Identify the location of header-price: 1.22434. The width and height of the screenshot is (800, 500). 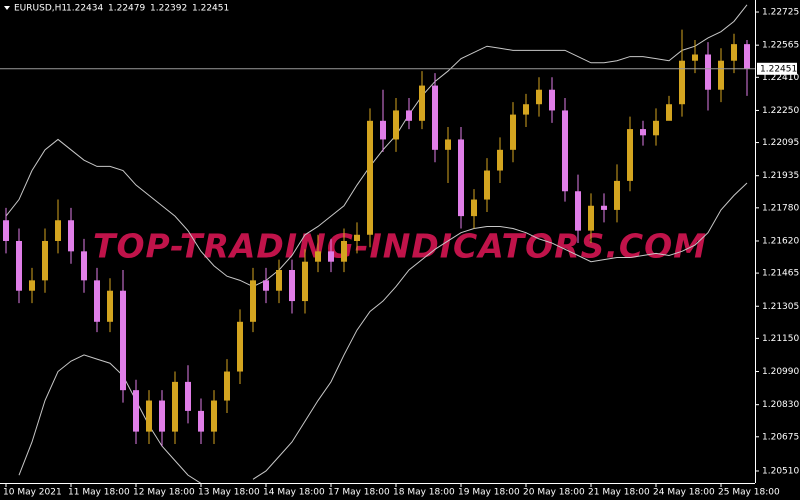
(84, 9).